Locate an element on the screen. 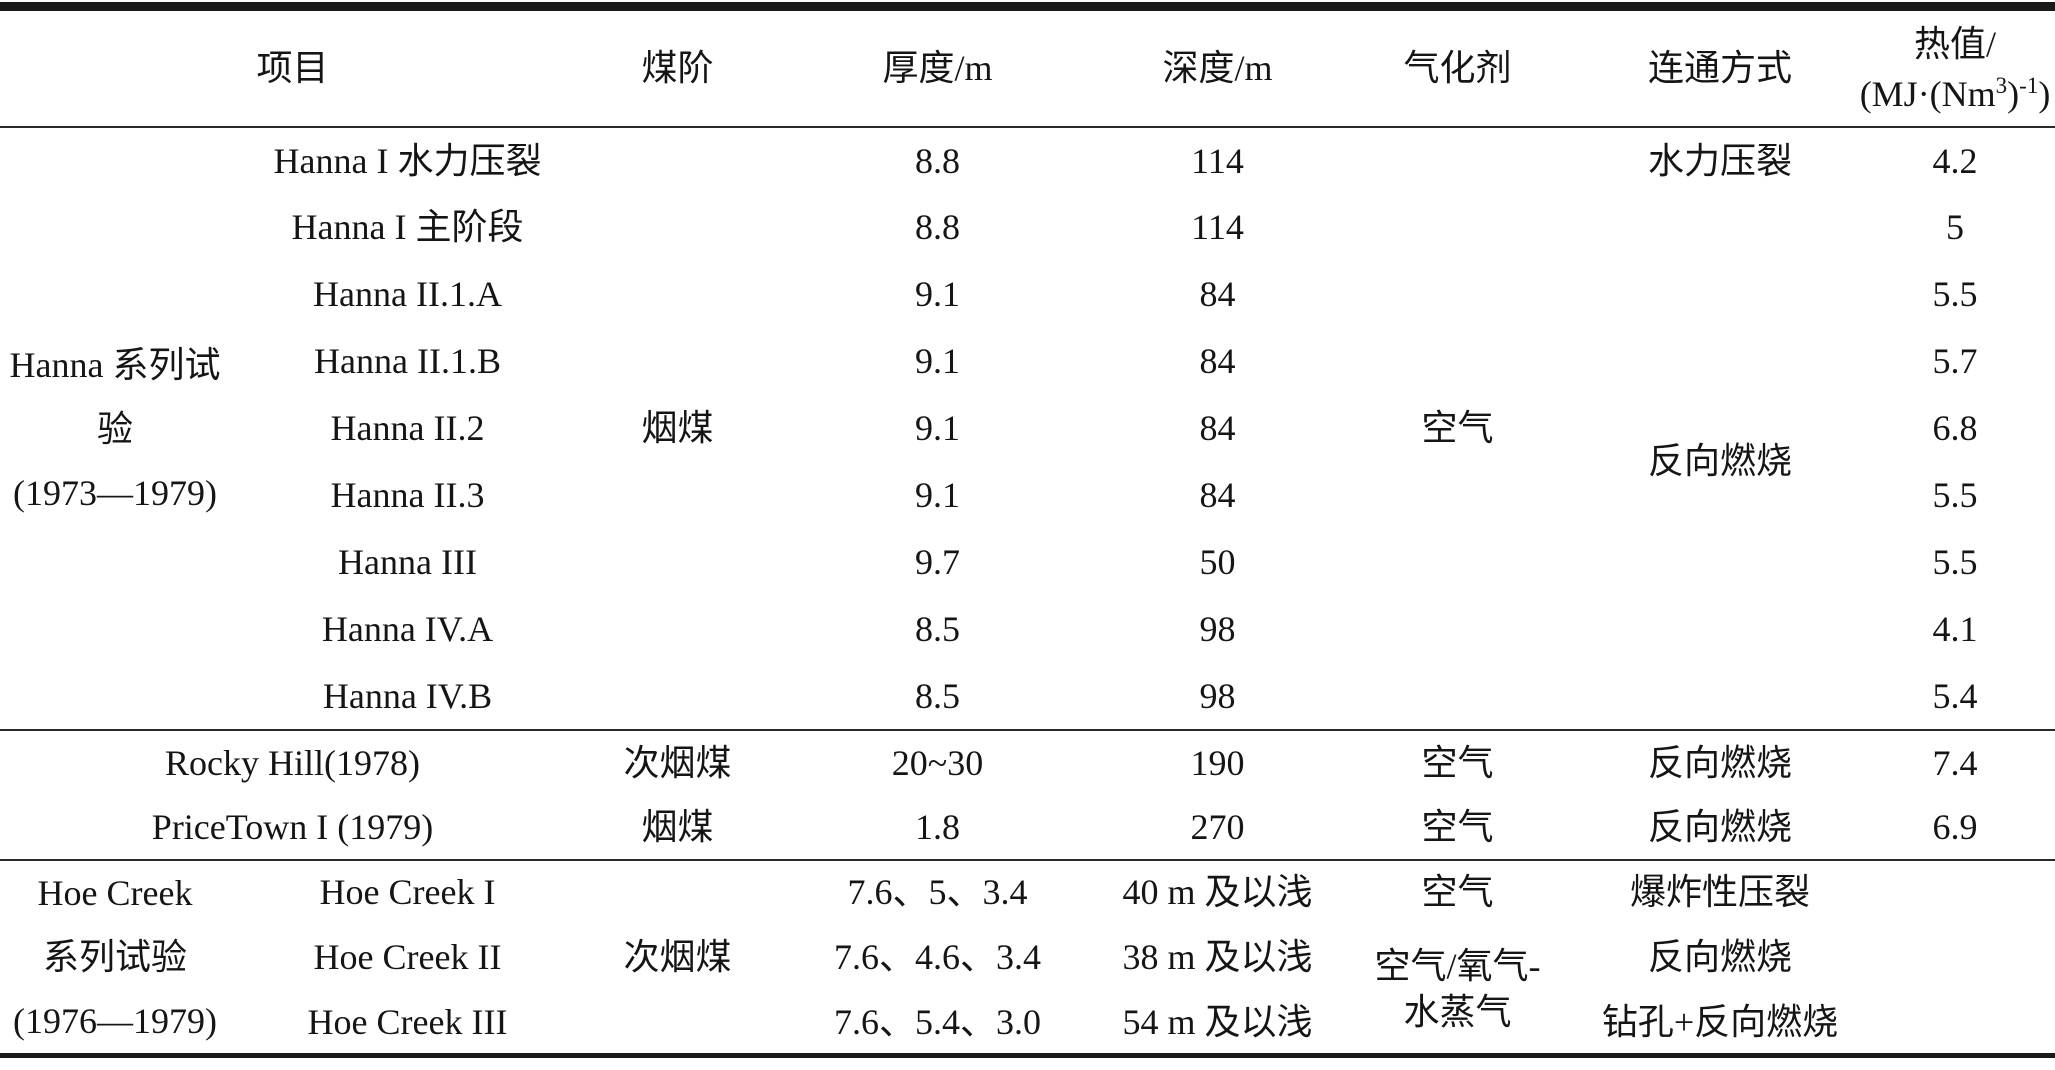 This screenshot has height=1070, width=2055. linking-cell: 水力压裂 is located at coordinates (1720, 160).